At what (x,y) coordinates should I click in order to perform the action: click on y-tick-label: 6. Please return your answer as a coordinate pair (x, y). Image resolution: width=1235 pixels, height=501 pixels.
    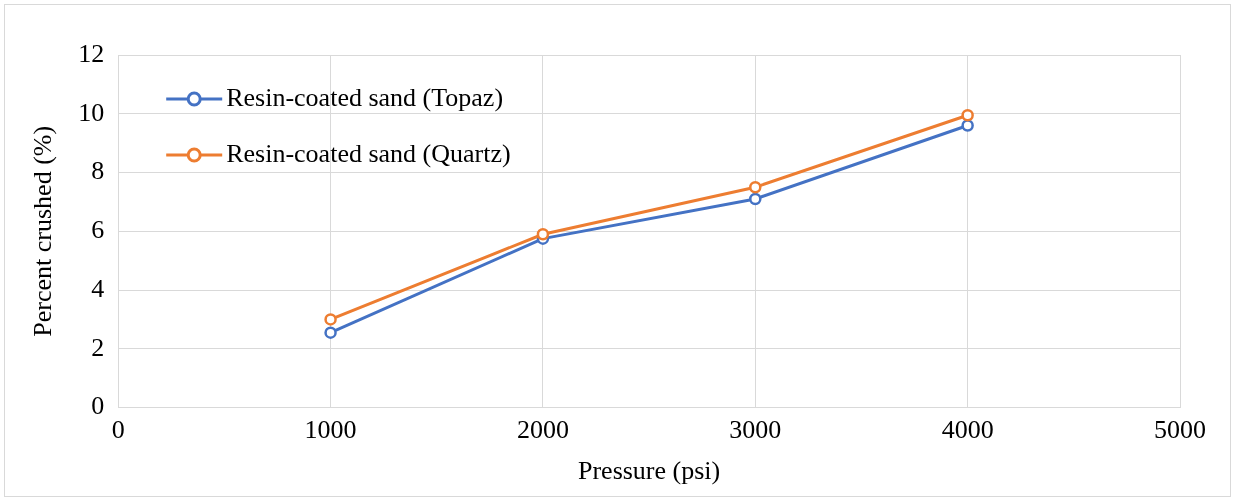
    Looking at the image, I should click on (98, 230).